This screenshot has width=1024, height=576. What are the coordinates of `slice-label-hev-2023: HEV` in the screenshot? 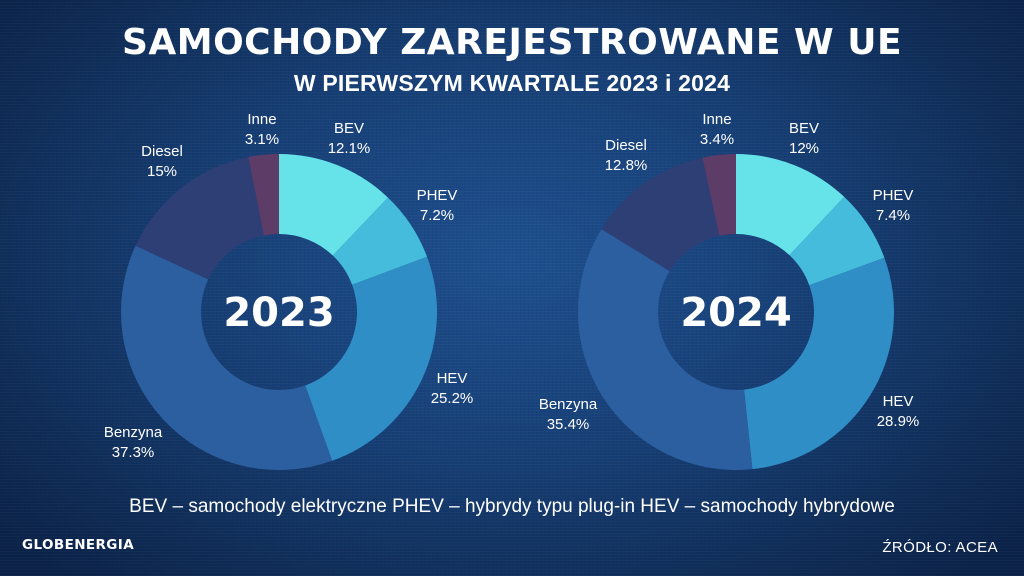 It's located at (452, 378).